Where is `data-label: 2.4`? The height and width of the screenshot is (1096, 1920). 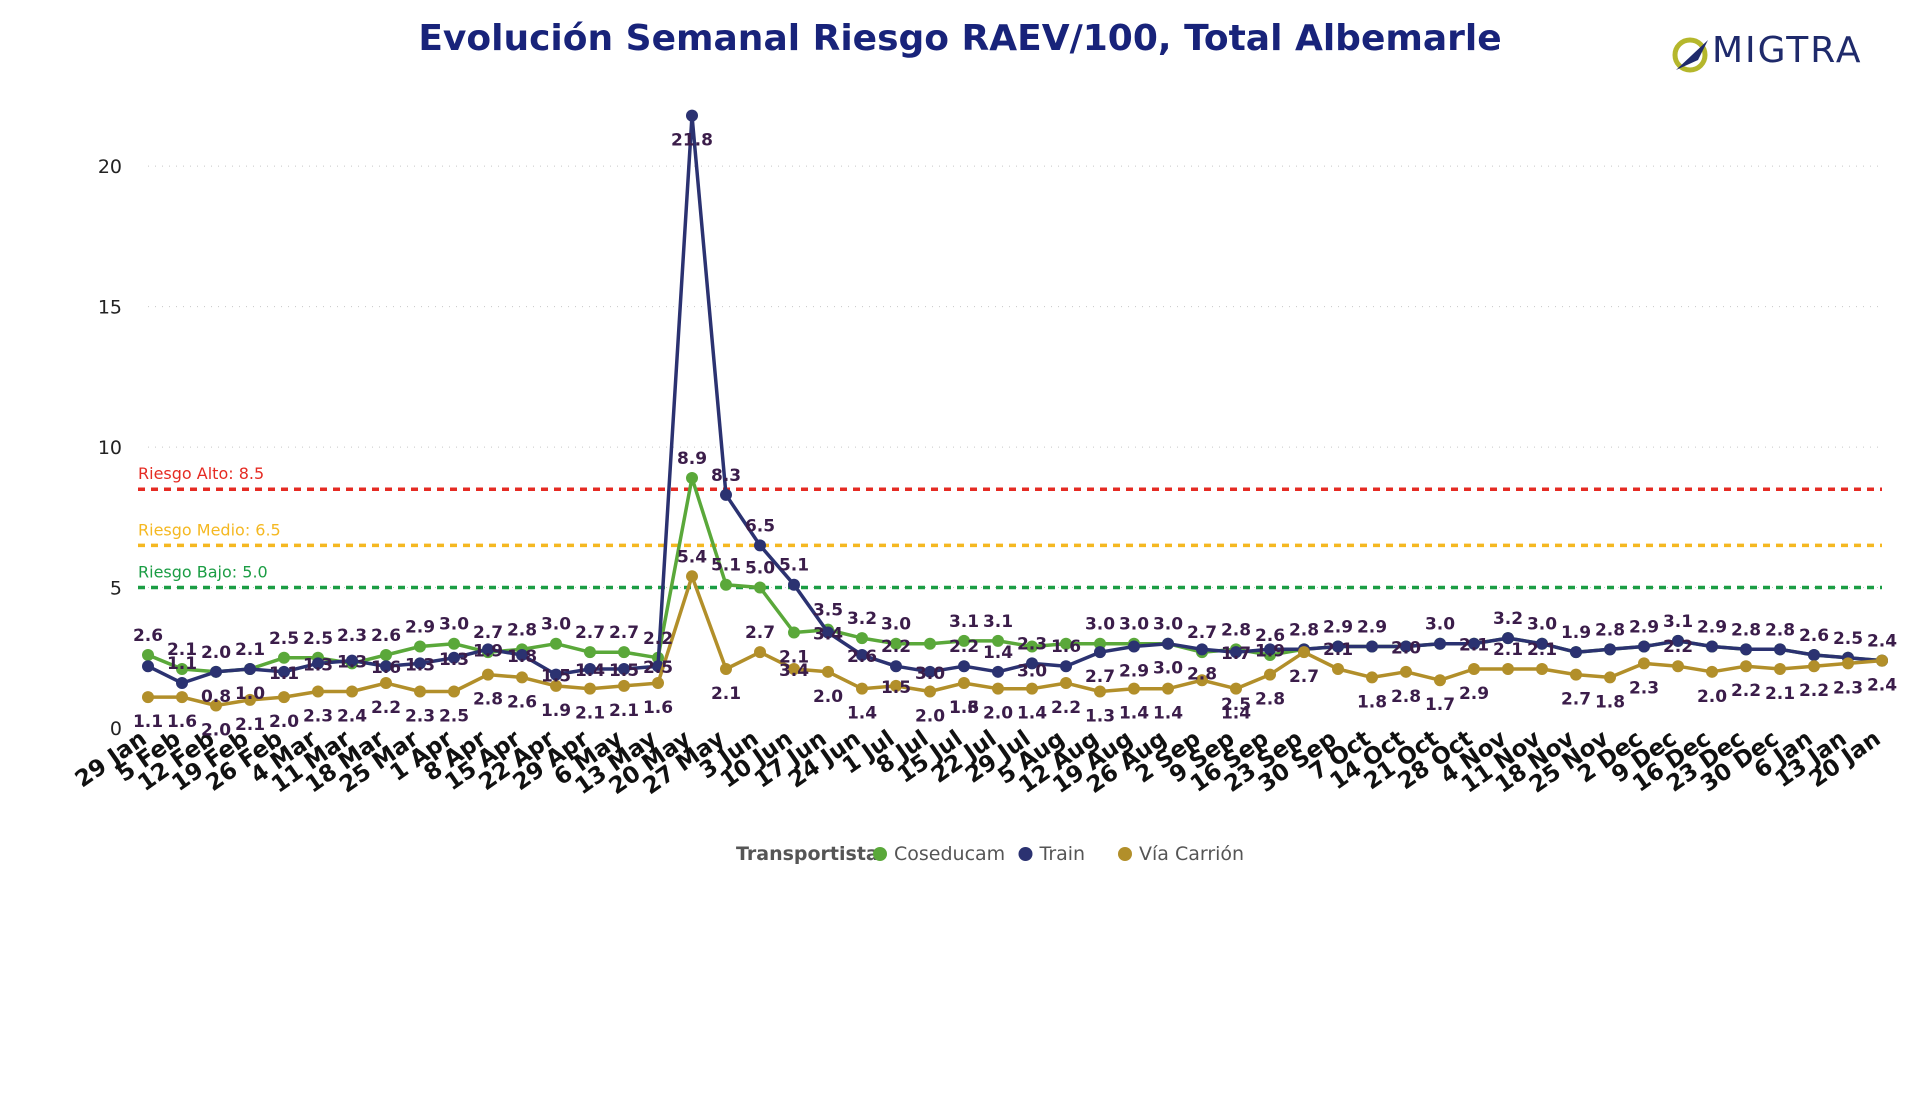
data-label: 2.4 is located at coordinates (1882, 686).